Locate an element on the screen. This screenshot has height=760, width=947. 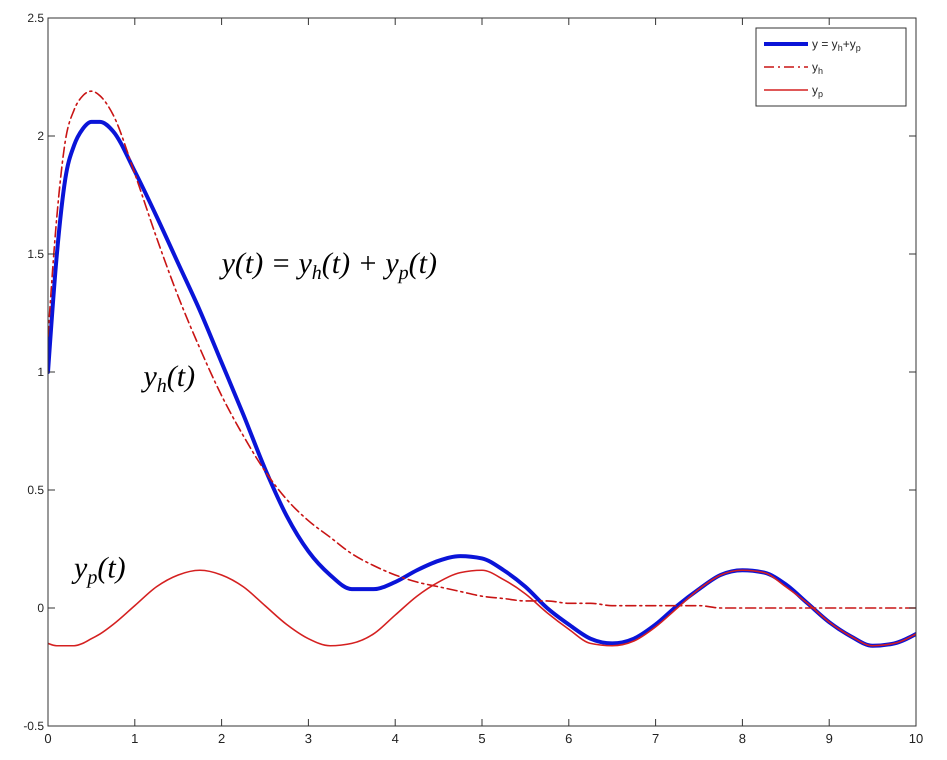
x-tick-label: 6 is located at coordinates (568, 738).